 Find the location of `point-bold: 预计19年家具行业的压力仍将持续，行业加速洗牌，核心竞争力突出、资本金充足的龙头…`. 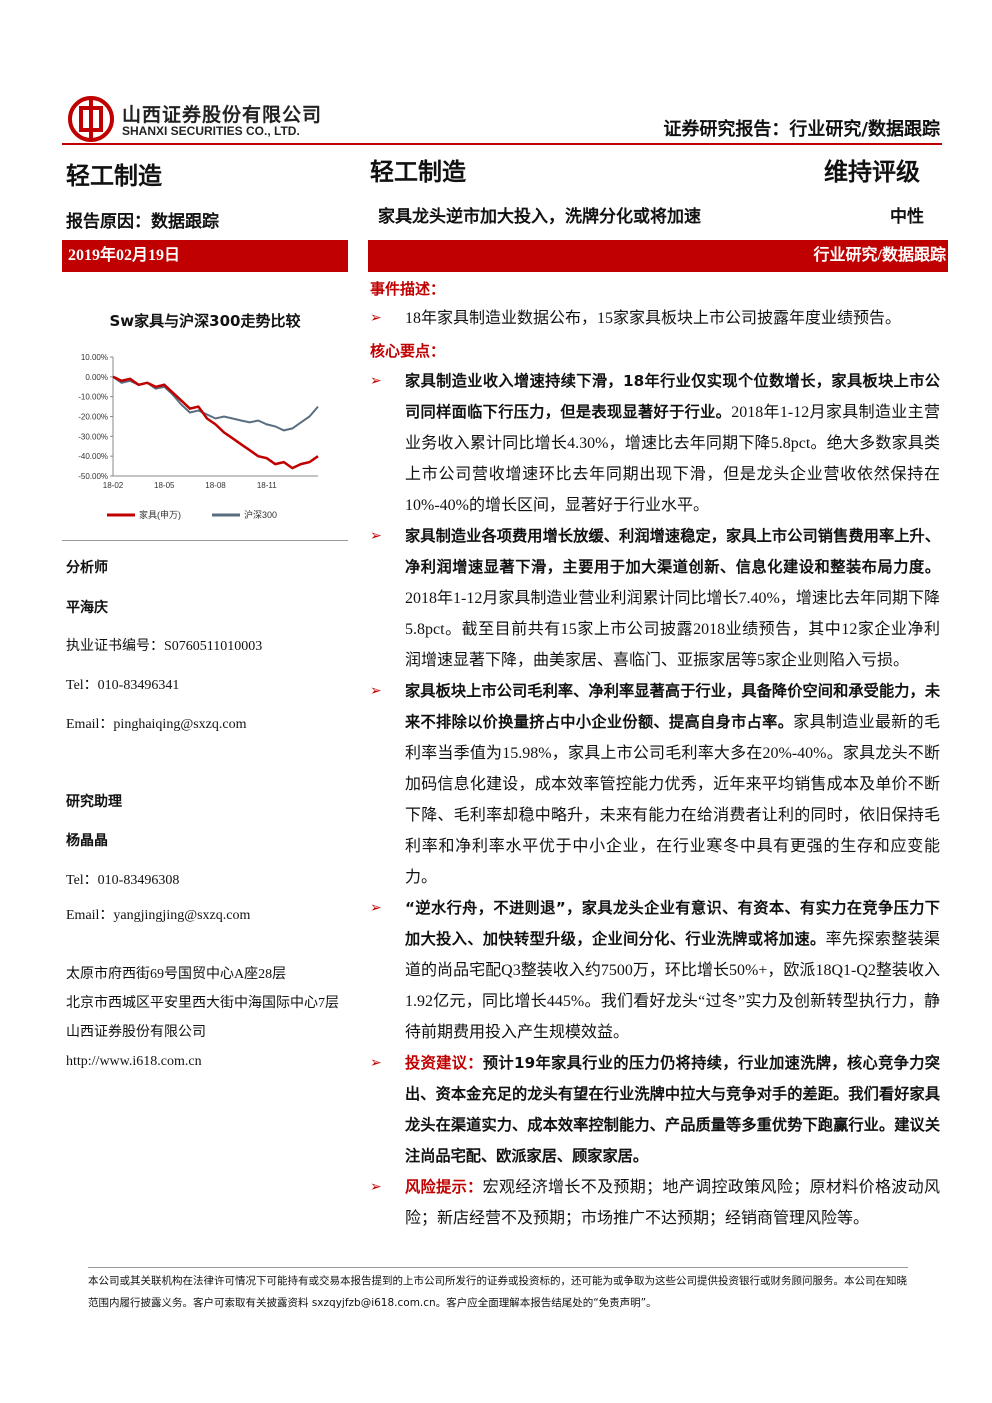

point-bold: 预计19年家具行业的压力仍将持续，行业加速洗牌，核心竞争力突出、资本金充足的龙头… is located at coordinates (672, 1109).